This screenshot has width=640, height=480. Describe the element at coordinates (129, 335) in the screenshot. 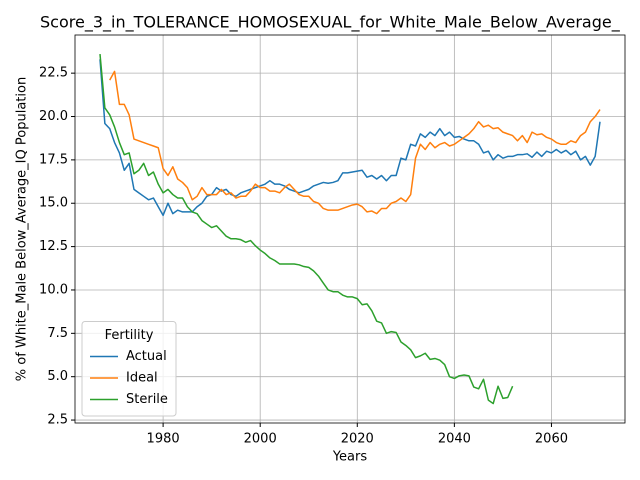

I see `legend-title: Fertility` at that location.